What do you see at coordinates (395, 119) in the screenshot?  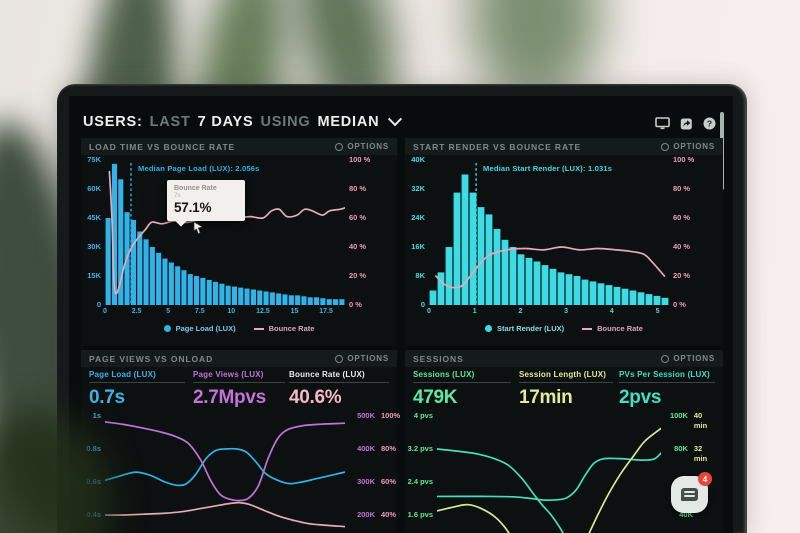 I see `chevron-down-icon` at bounding box center [395, 119].